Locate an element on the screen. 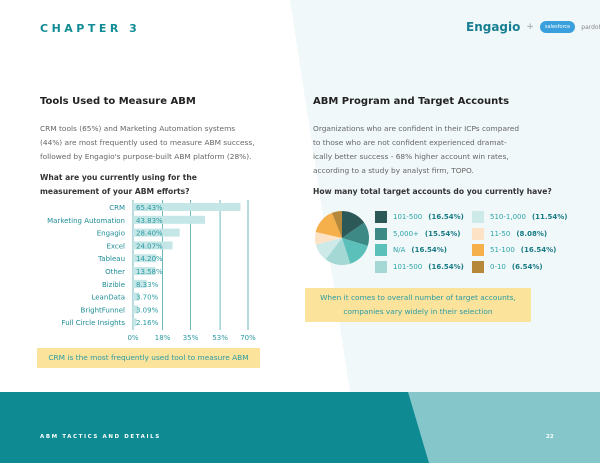 The image size is (600, 463). data-label: 2.16% is located at coordinates (147, 323).